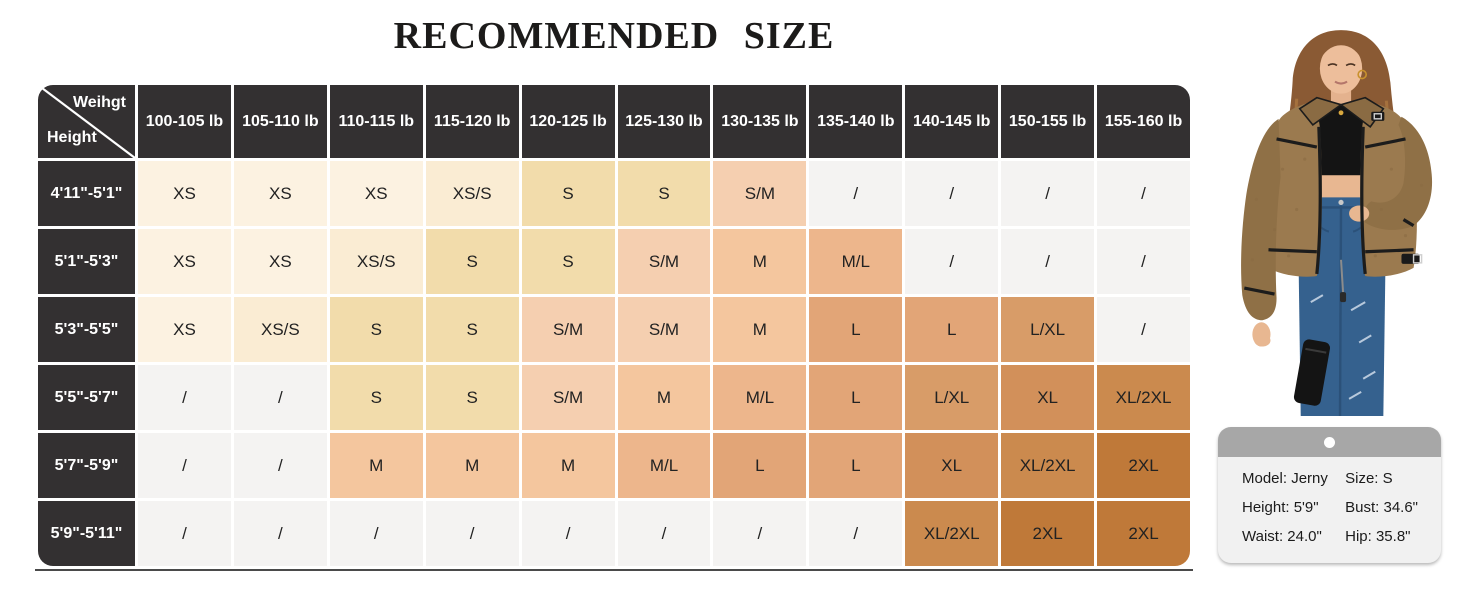  I want to click on page-title: RECOMMENDED SIZE, so click(614, 36).